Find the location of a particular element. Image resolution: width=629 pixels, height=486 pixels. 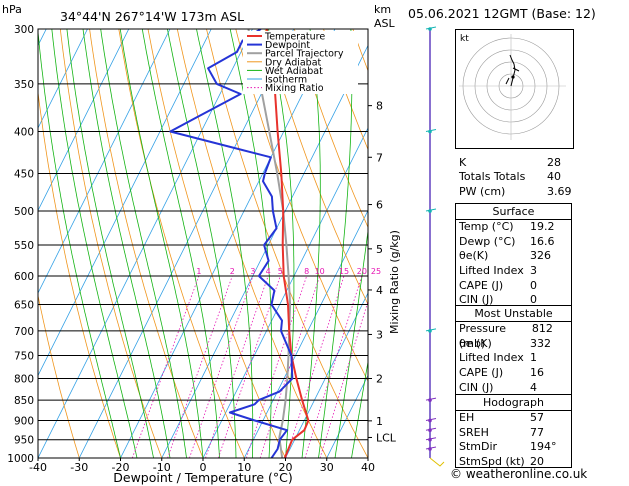

surface-label: Dewp (°C) is located at coordinates (487, 241).